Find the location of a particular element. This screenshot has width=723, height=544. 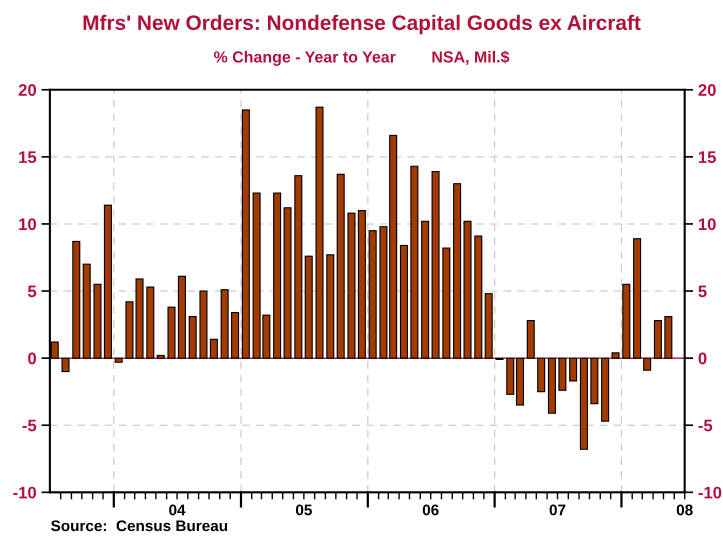

y2-tick-label: 5 is located at coordinates (702, 292).